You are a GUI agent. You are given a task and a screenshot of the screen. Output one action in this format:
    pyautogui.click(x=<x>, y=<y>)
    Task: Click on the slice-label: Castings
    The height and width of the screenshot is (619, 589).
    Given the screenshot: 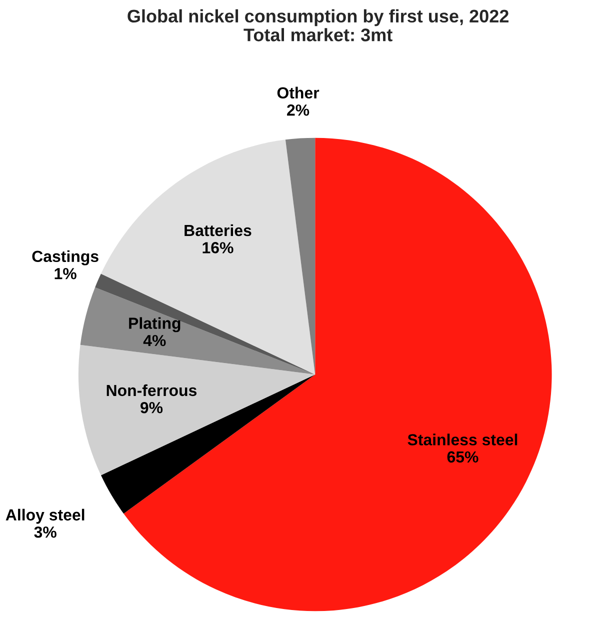 What is the action you would take?
    pyautogui.click(x=65, y=258)
    